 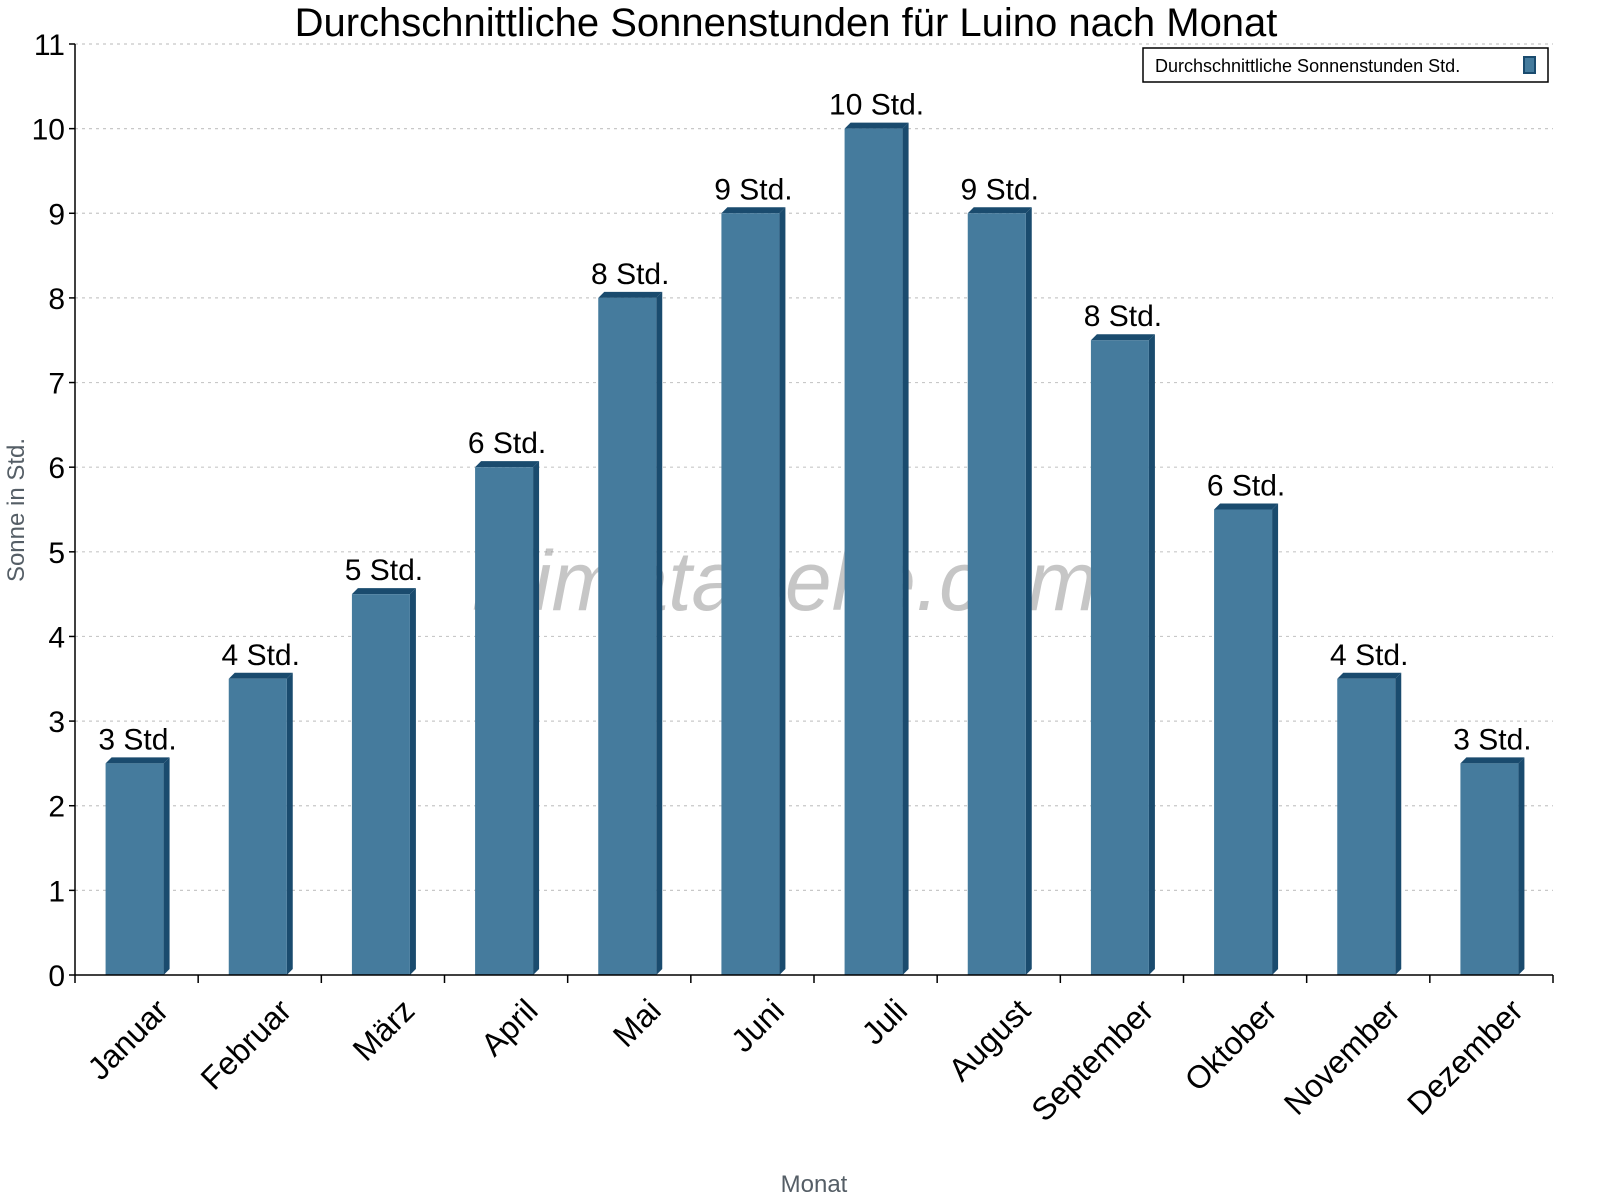 What do you see at coordinates (56, 807) in the screenshot?
I see `y-tick-label: 2` at bounding box center [56, 807].